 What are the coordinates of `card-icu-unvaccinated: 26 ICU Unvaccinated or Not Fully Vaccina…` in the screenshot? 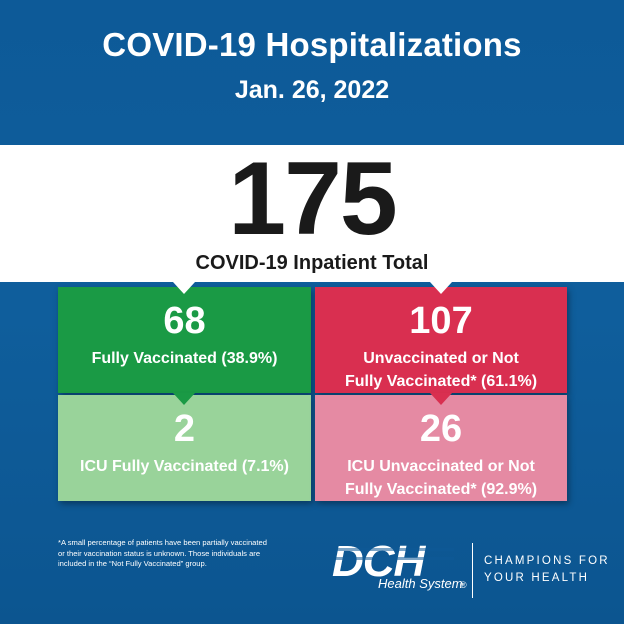 It's located at (441, 448).